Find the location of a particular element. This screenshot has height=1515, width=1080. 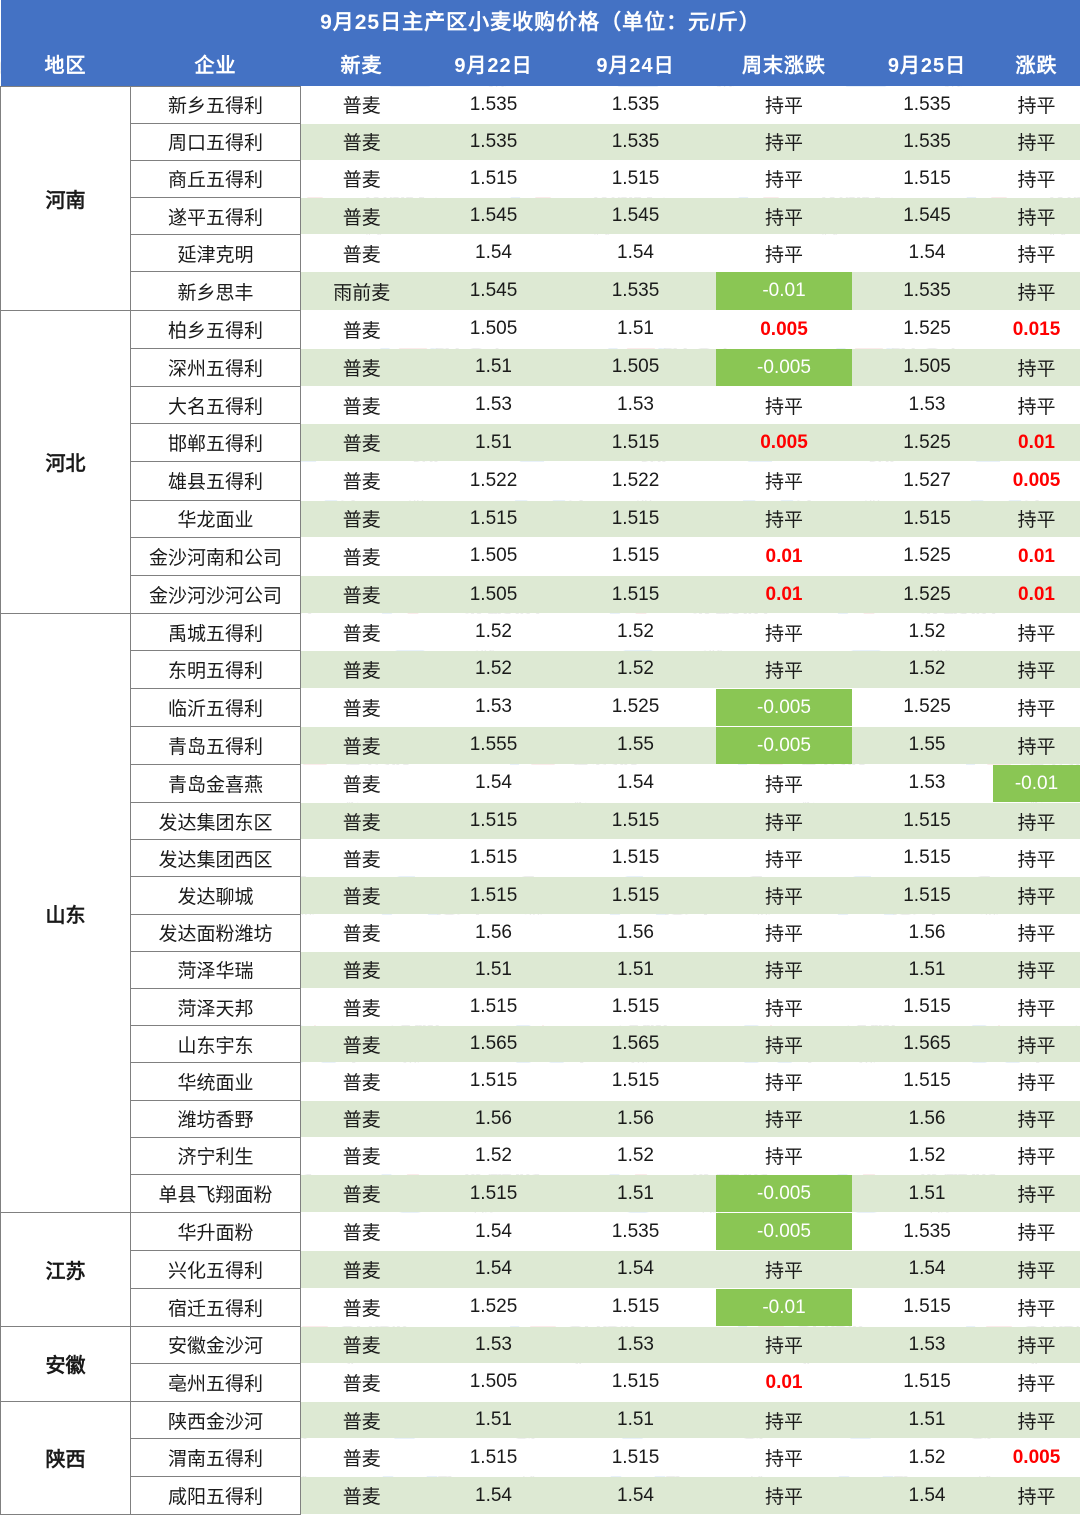

company-cell: 发达集团西区 is located at coordinates (216, 858).